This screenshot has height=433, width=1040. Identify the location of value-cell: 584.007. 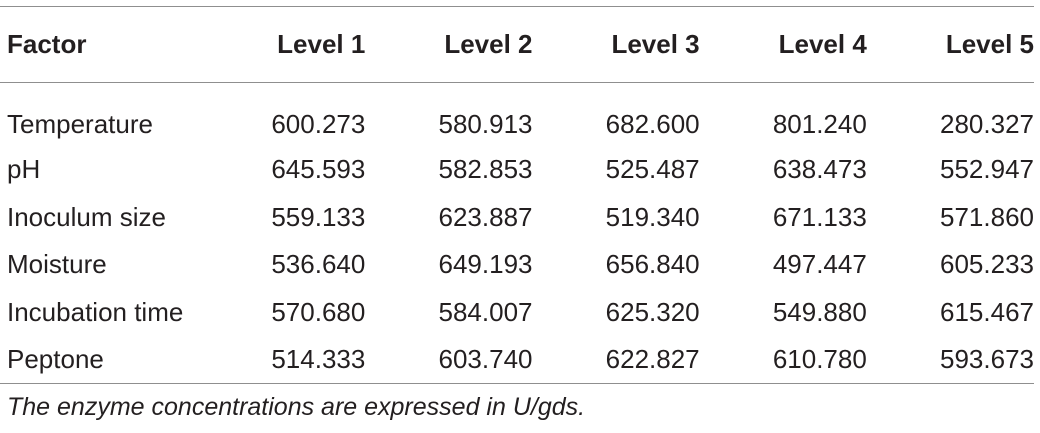
(485, 311).